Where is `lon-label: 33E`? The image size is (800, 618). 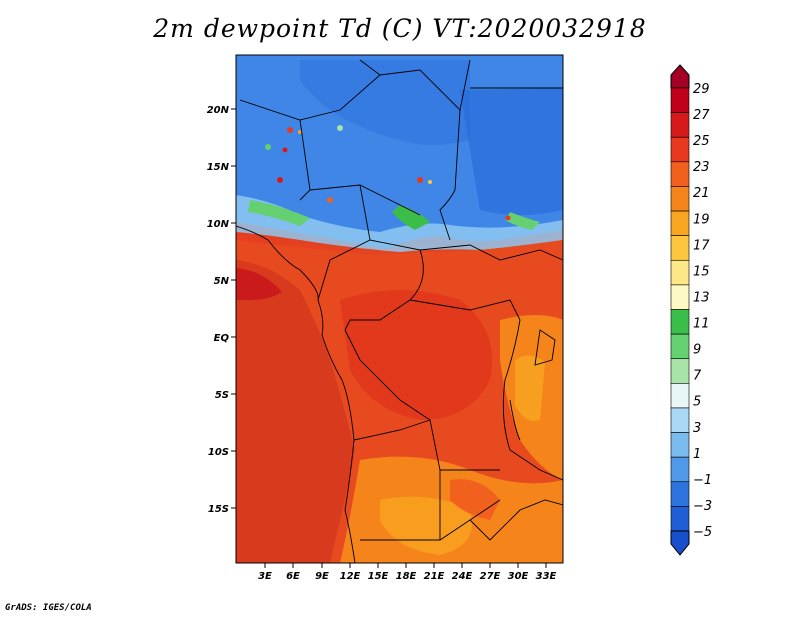
lon-label: 33E is located at coordinates (546, 576).